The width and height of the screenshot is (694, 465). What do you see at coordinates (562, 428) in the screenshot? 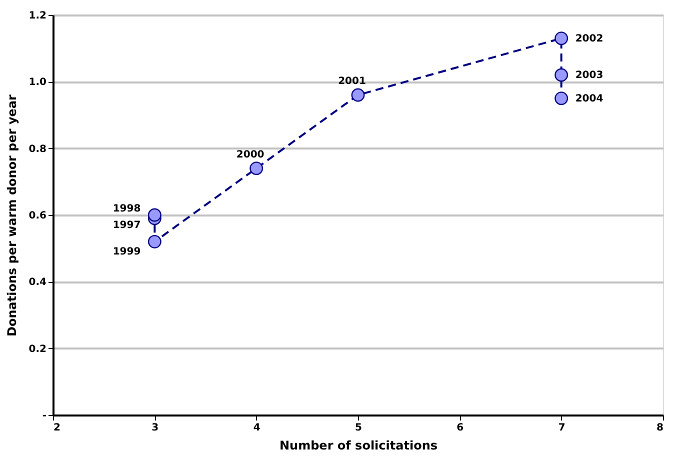
I see `x-tick-label: 7` at bounding box center [562, 428].